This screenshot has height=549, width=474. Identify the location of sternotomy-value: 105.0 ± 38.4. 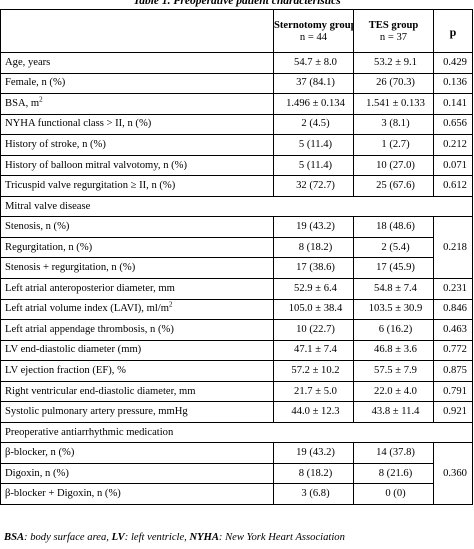
(313, 309).